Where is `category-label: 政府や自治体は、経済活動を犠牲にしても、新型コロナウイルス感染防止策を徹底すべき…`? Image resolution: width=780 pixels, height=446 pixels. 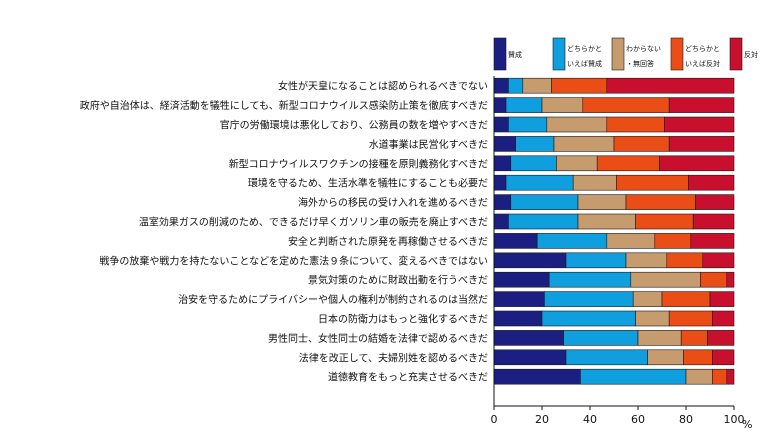
category-label: 政府や自治体は、経済活動を犠牲にしても、新型コロナウイルス感染防止策を徹底すべき… is located at coordinates (284, 105).